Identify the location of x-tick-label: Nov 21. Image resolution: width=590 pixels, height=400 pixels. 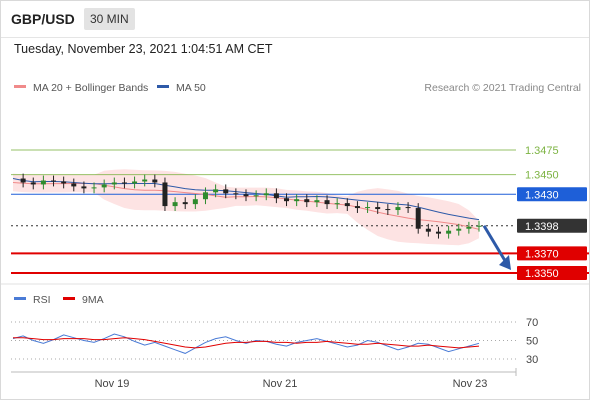
(280, 384).